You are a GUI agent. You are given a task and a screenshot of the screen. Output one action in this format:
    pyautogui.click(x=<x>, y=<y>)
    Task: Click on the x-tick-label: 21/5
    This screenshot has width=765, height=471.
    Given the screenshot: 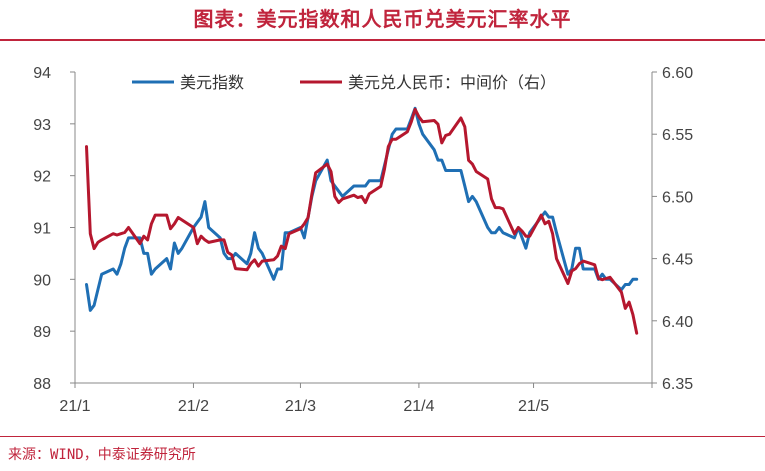 What is the action you would take?
    pyautogui.click(x=533, y=406)
    